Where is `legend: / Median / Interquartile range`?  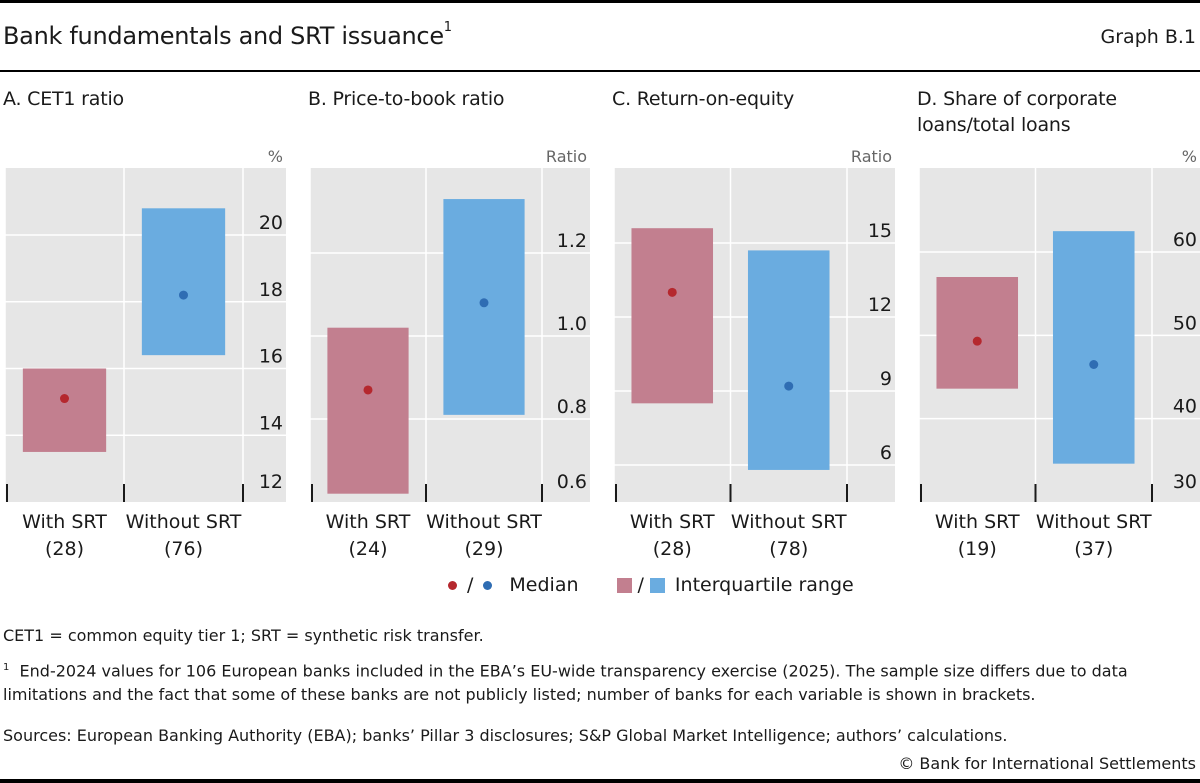 legend: / Median / Interquartile range is located at coordinates (647, 585).